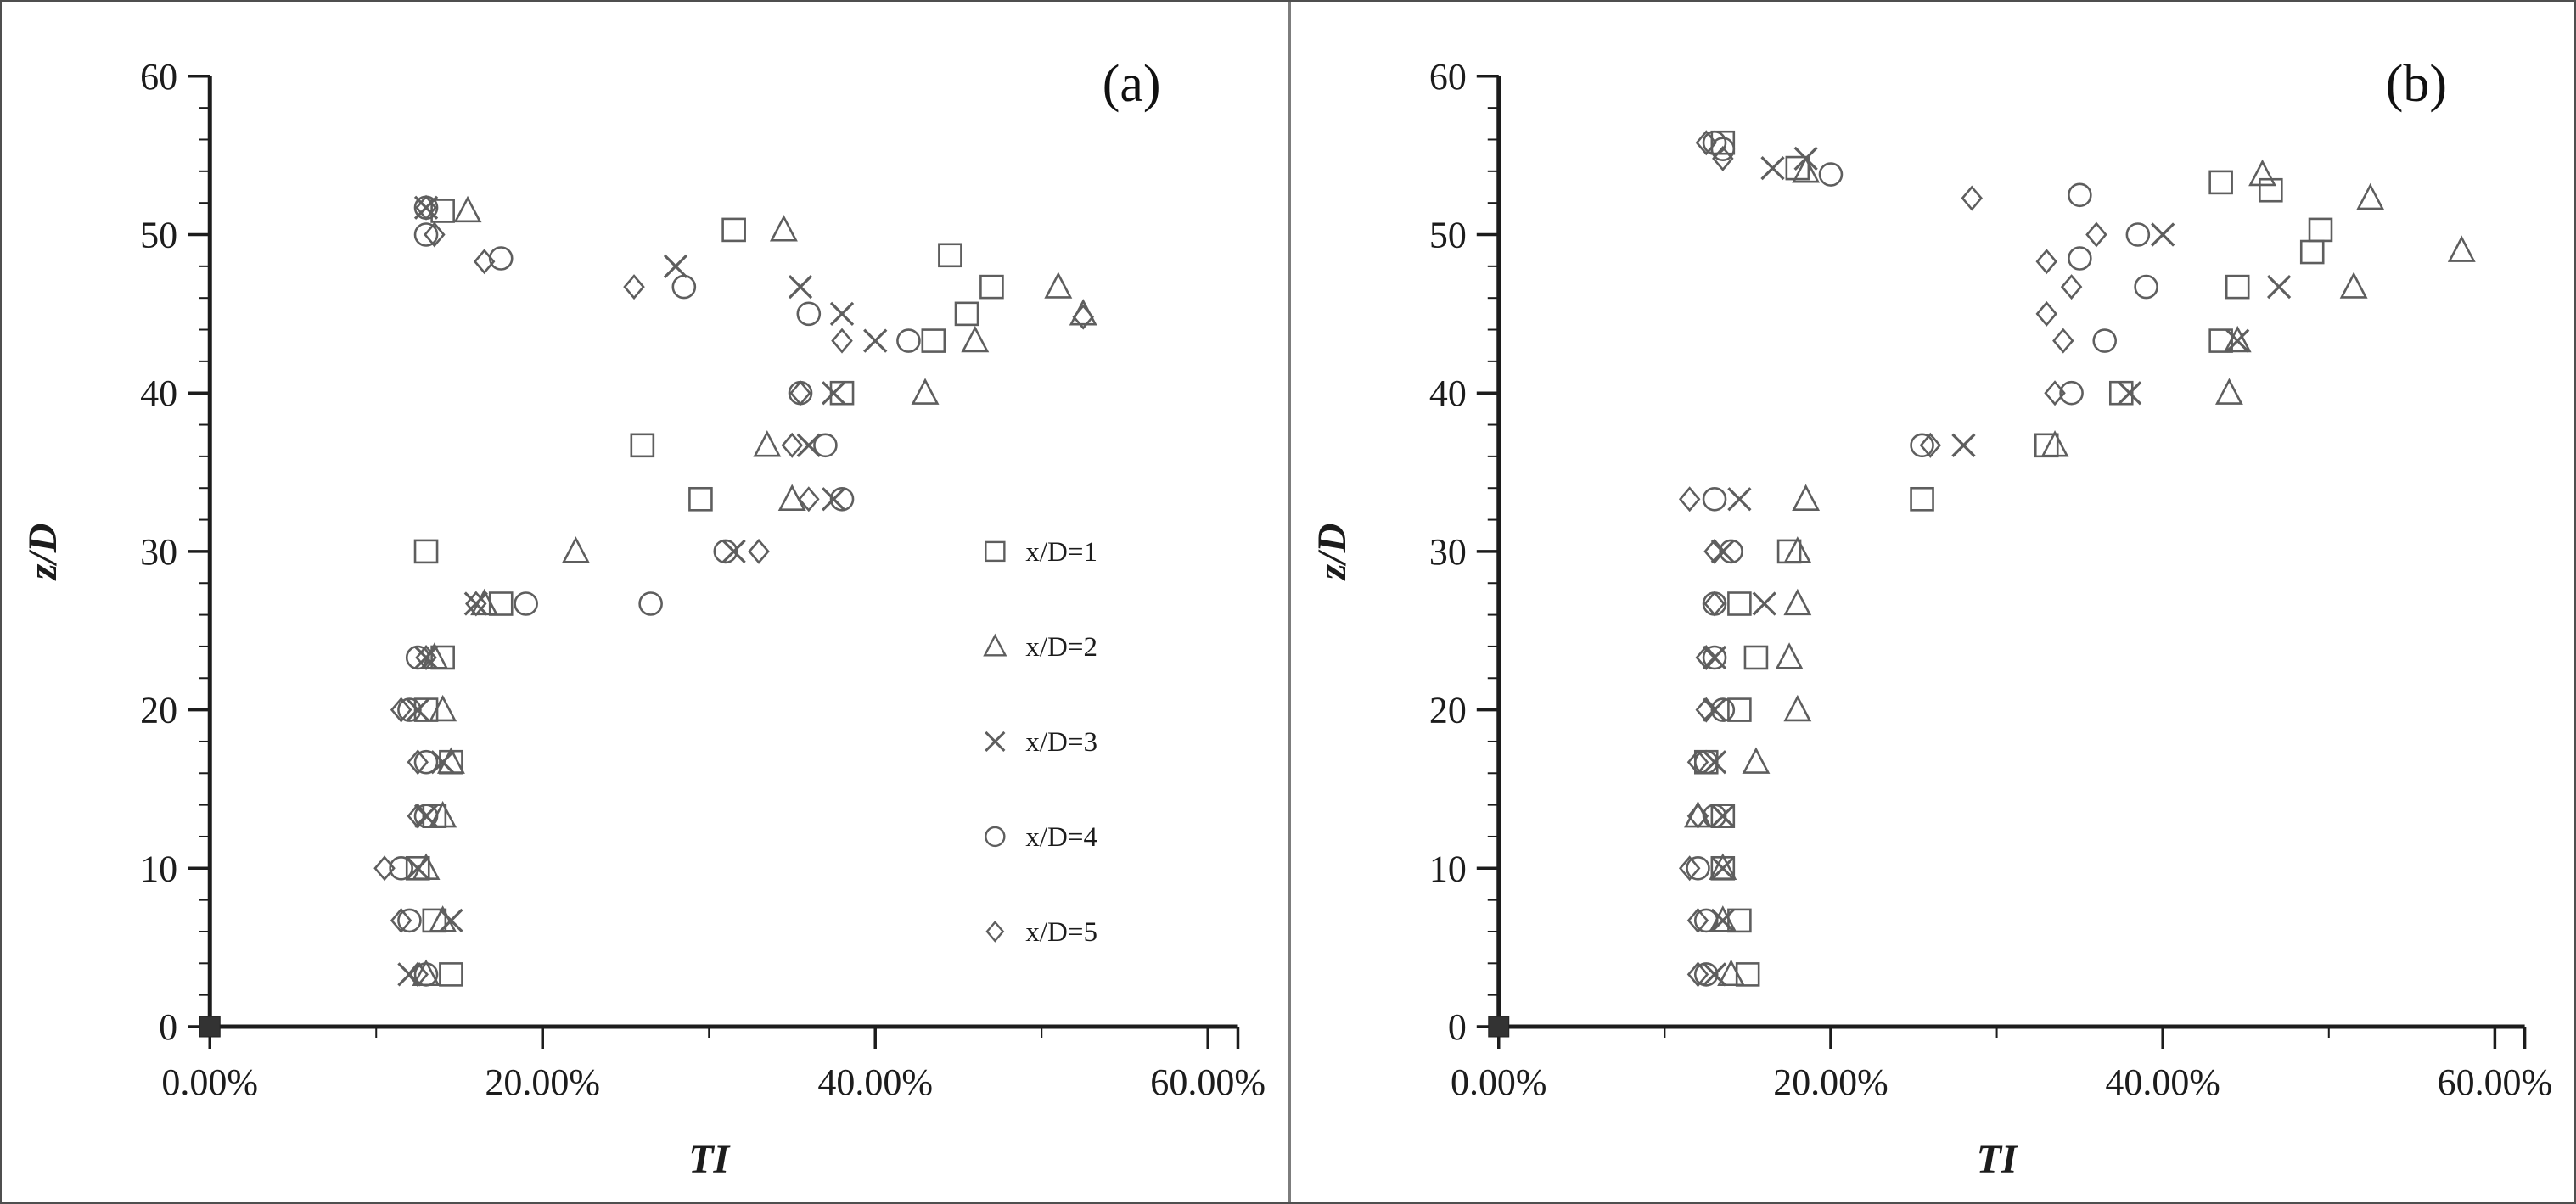 This screenshot has width=2576, height=1204. What do you see at coordinates (210, 1027) in the screenshot?
I see `origin-point` at bounding box center [210, 1027].